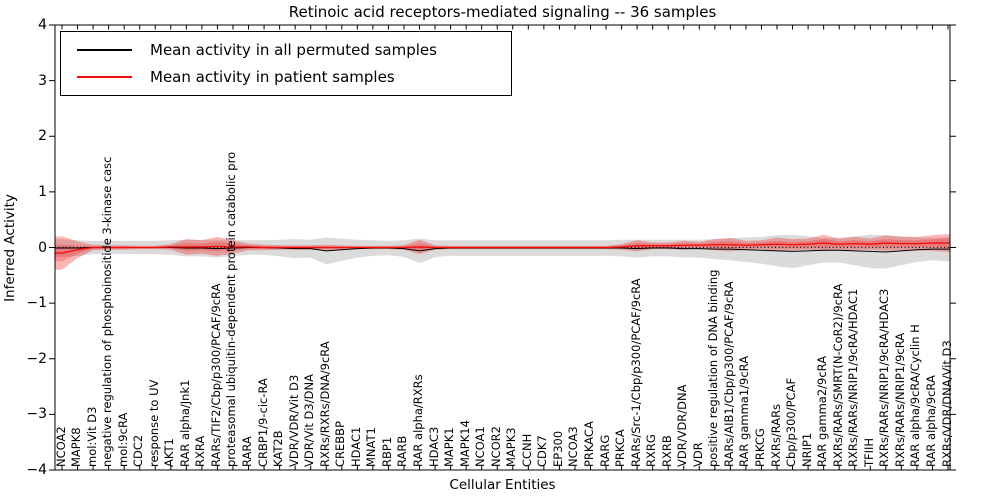 The width and height of the screenshot is (1000, 500). I want to click on x-tick-label: NCOR2, so click(495, 446).